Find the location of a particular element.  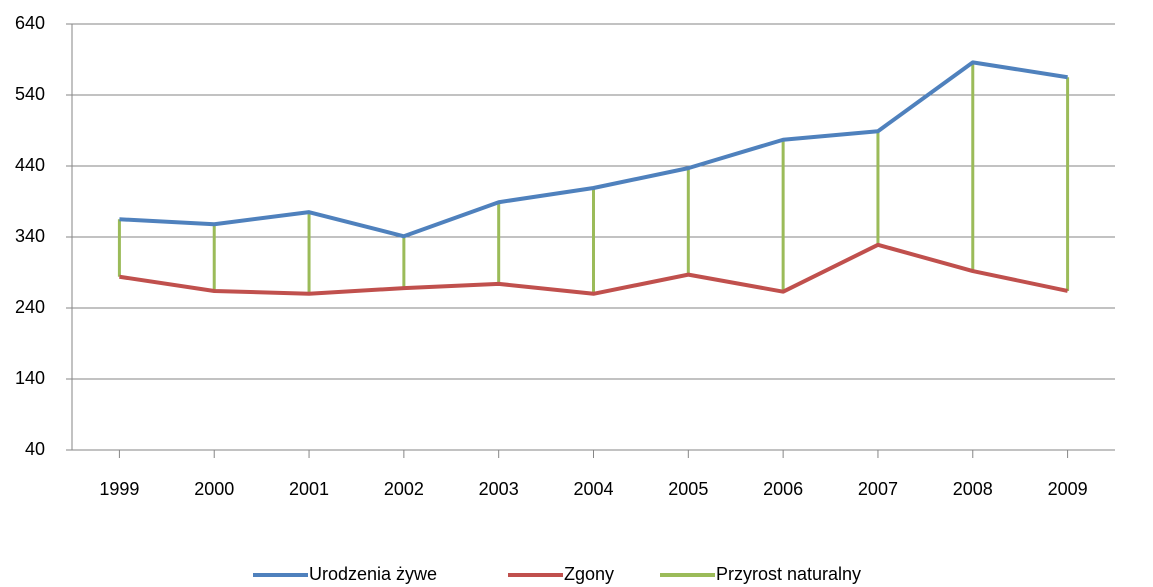

x-tick-label: 2009 is located at coordinates (1068, 489).